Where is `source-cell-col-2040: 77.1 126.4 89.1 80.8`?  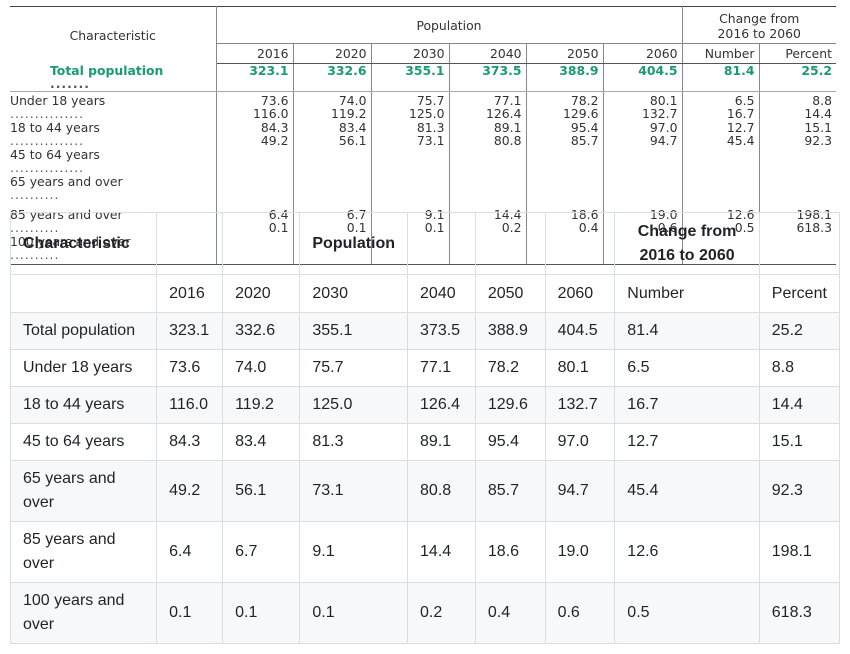
source-cell-col-2040: 77.1 126.4 89.1 80.8 is located at coordinates (488, 149).